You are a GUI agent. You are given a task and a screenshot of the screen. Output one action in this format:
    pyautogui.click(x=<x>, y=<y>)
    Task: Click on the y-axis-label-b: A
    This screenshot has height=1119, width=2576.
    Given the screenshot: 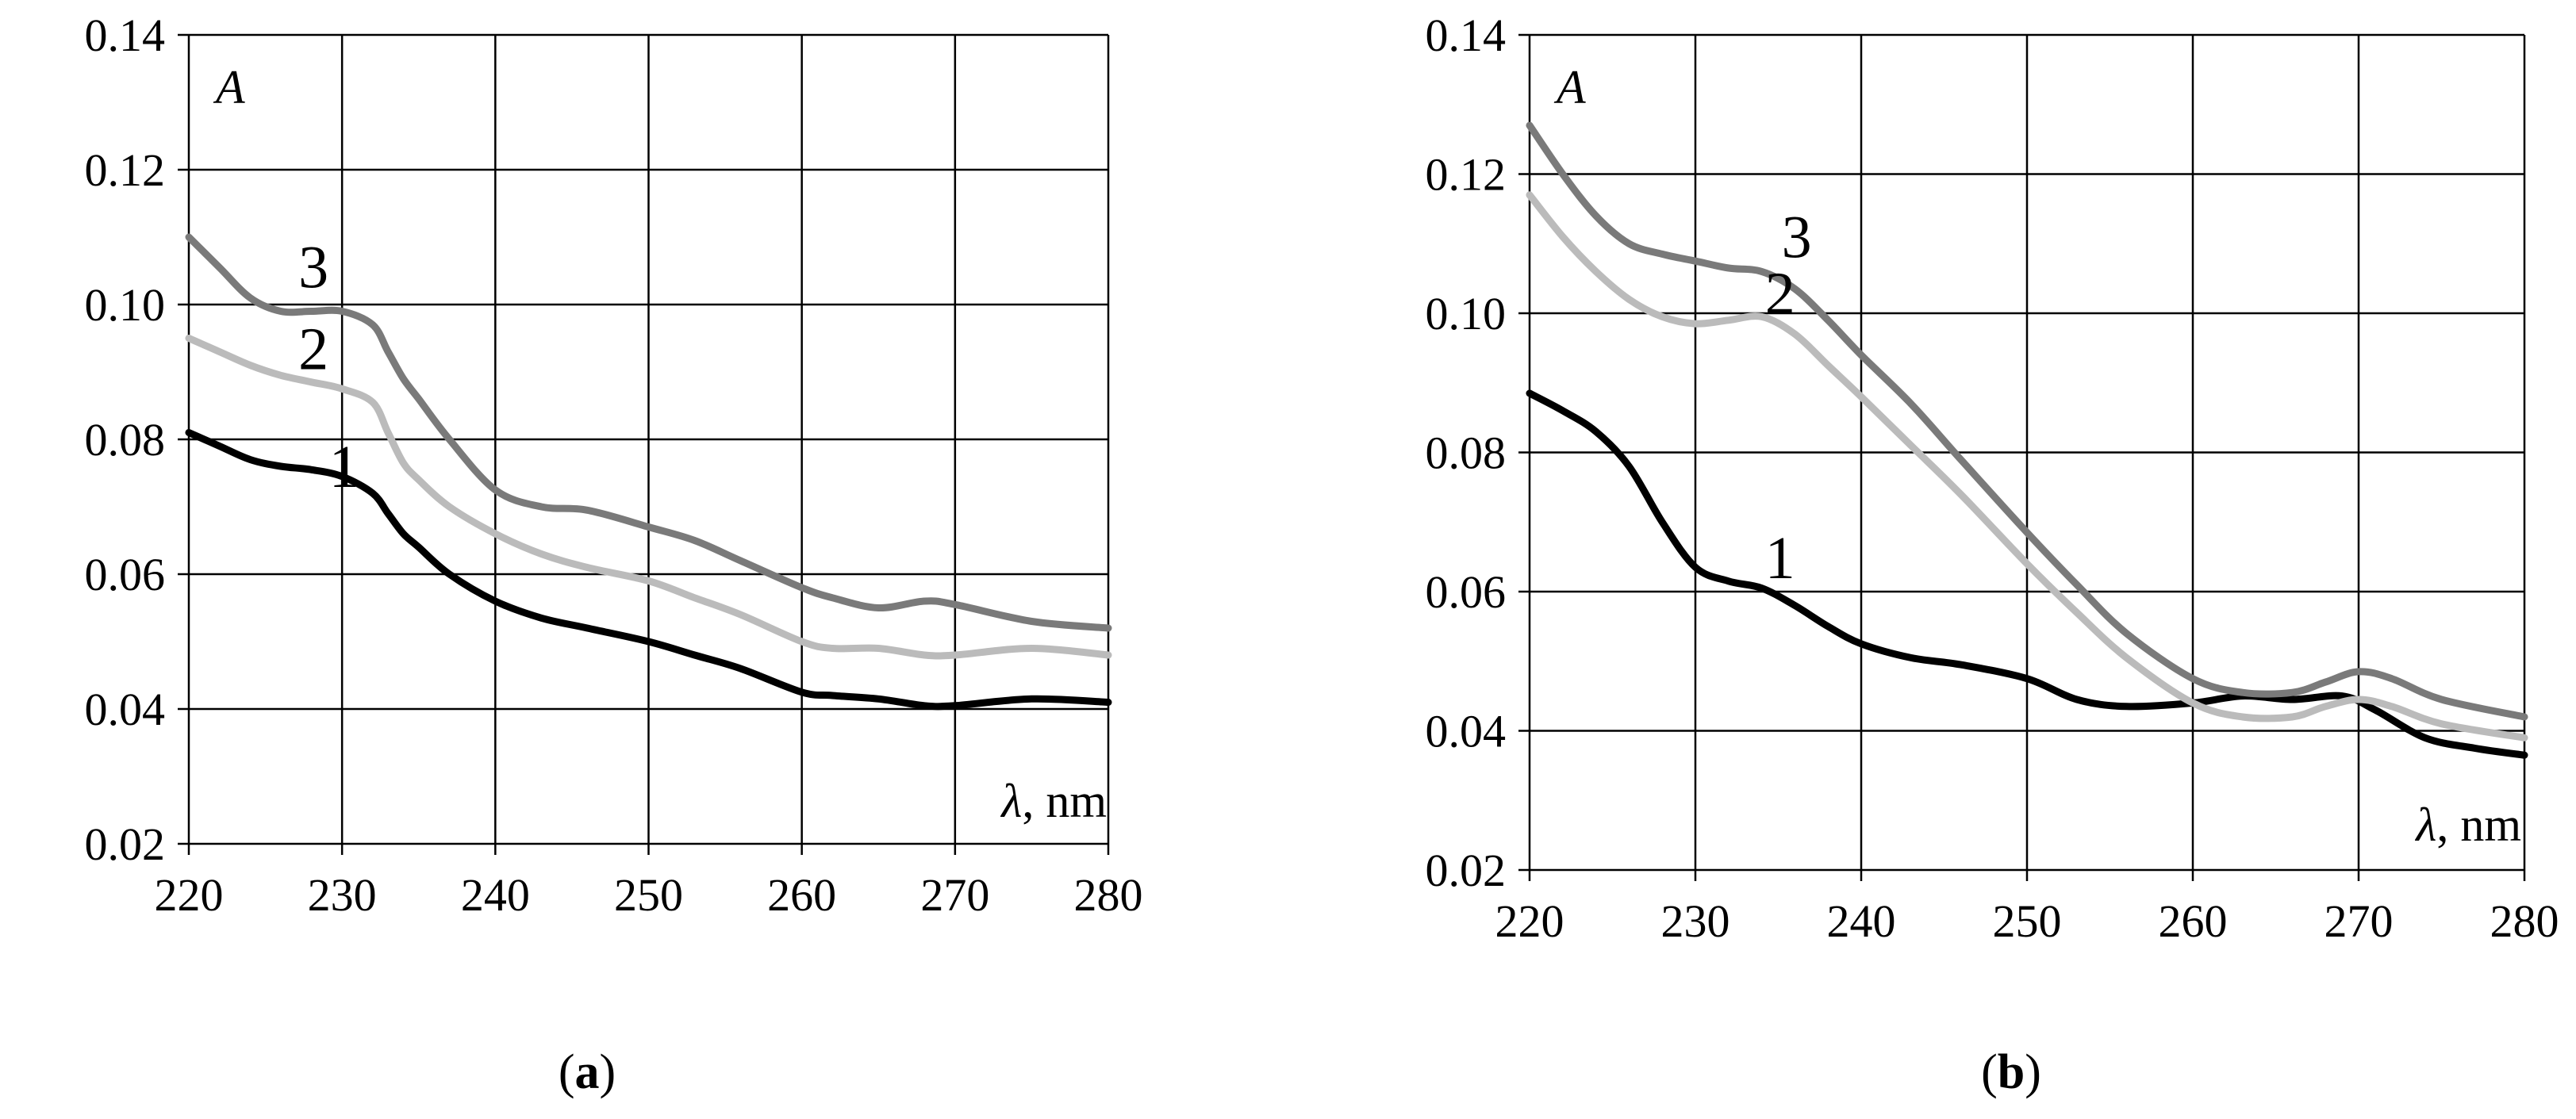 What is the action you would take?
    pyautogui.click(x=1569, y=87)
    